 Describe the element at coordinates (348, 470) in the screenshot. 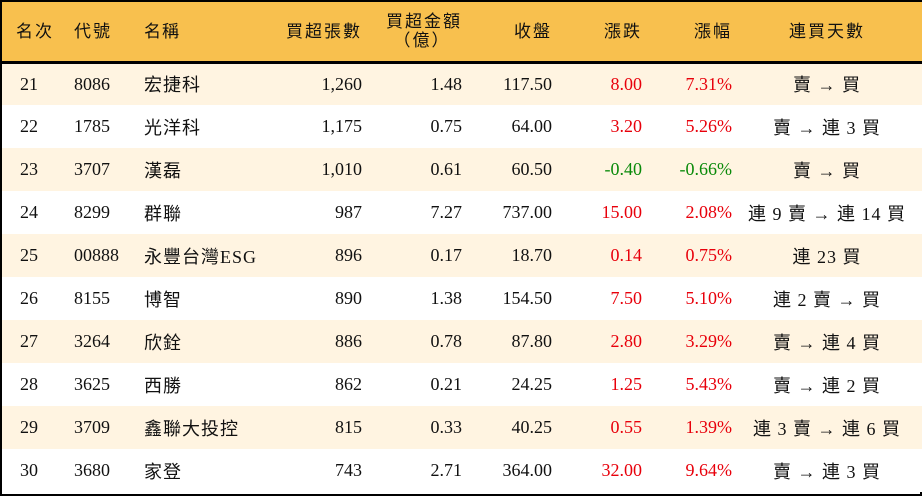

I see `cell-net-buy-lots: 743` at that location.